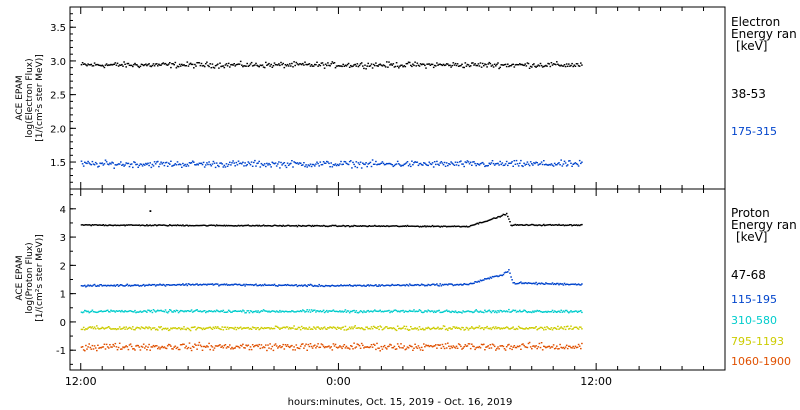 The width and height of the screenshot is (800, 410). Describe the element at coordinates (40, 277) in the screenshot. I see `proton-ylabel-line3: [1/(cm²s ster MeV)]` at that location.